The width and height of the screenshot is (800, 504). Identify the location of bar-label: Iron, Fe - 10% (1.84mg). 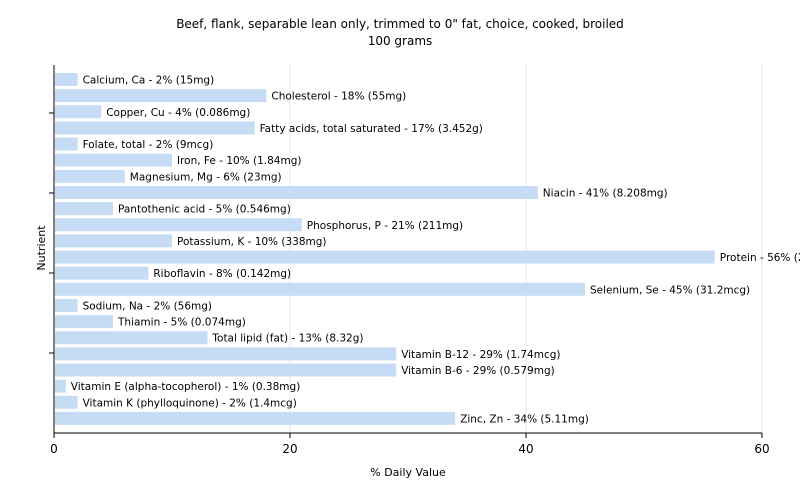
(239, 161).